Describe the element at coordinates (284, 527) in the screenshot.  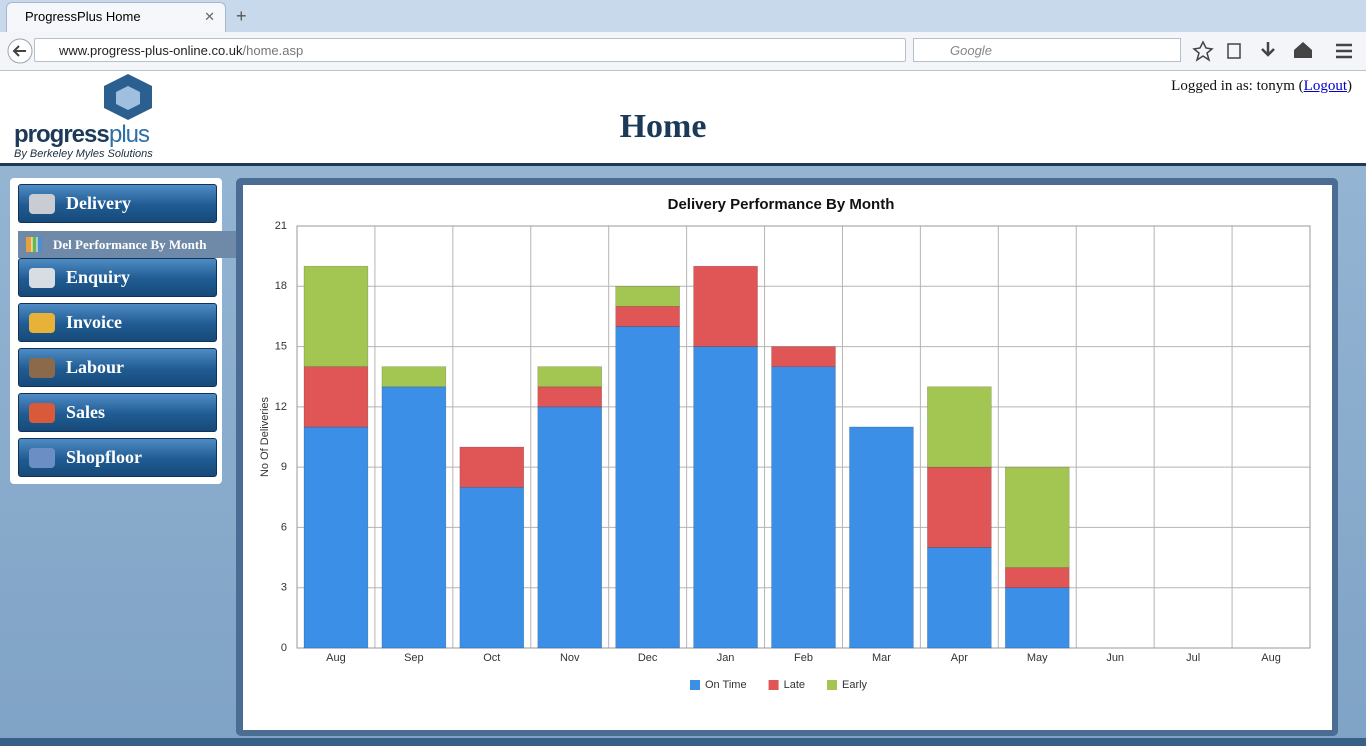
I see `y-tick-label: 6` at that location.